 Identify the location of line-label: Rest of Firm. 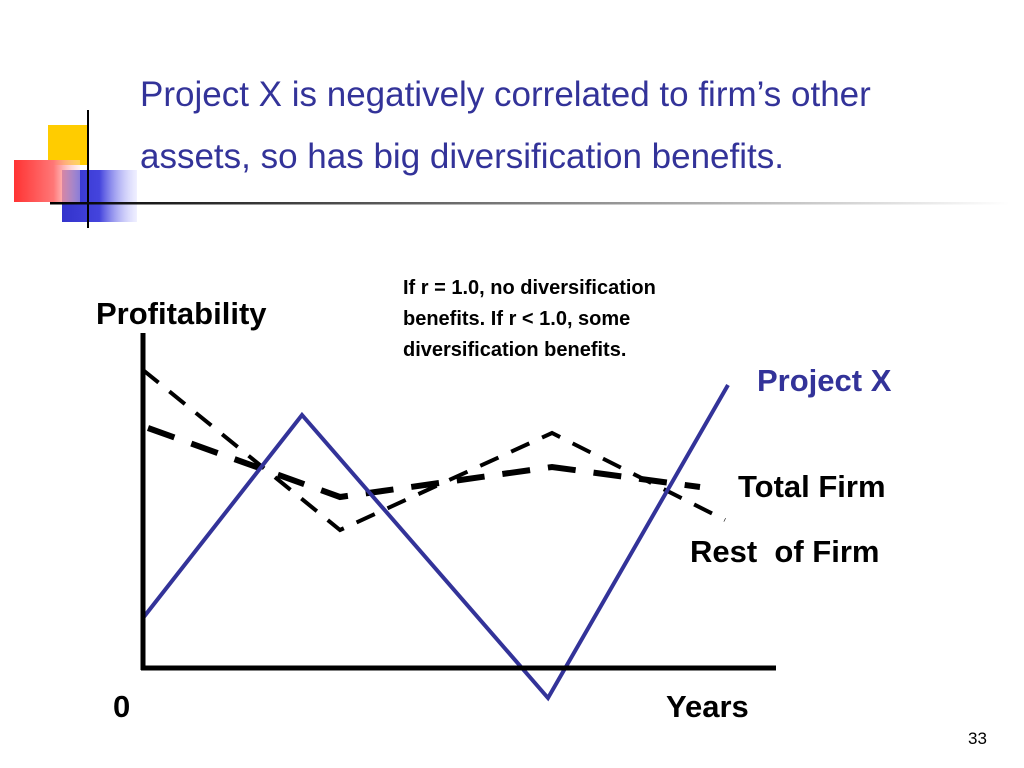
(784, 551).